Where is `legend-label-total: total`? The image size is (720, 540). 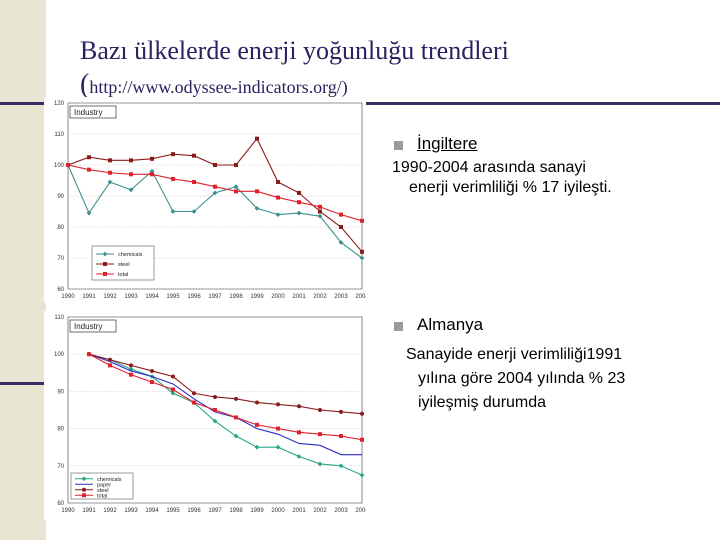
legend-label-total: total is located at coordinates (102, 496).